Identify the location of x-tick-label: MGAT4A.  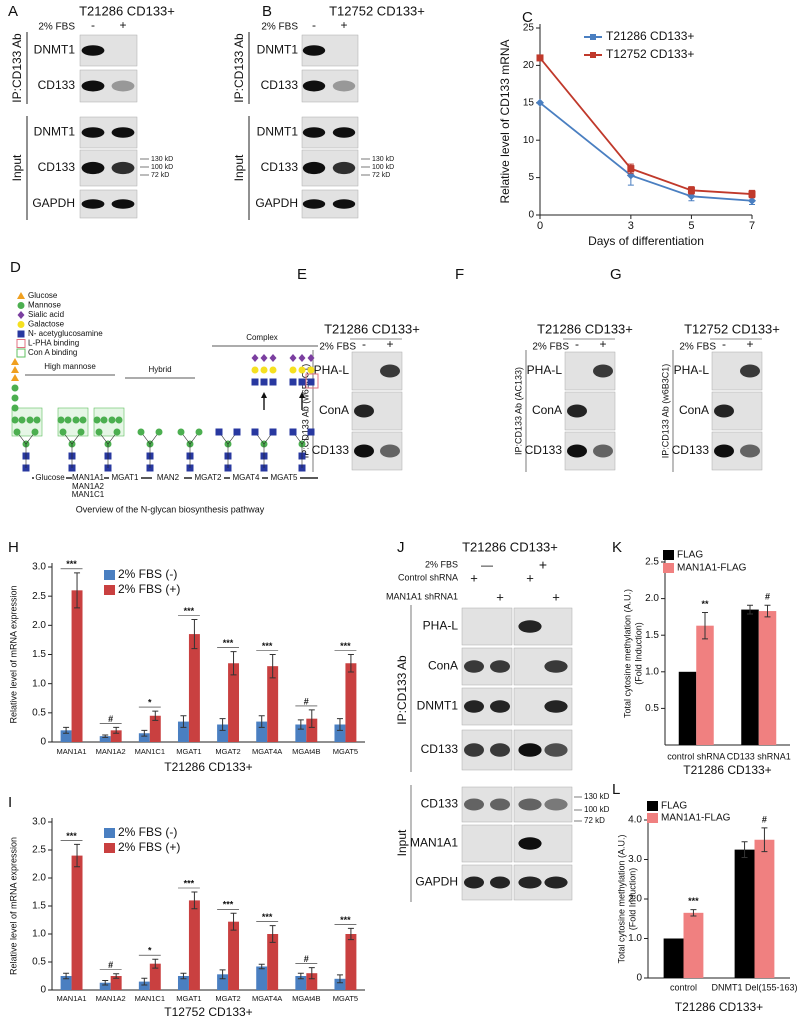
(267, 751).